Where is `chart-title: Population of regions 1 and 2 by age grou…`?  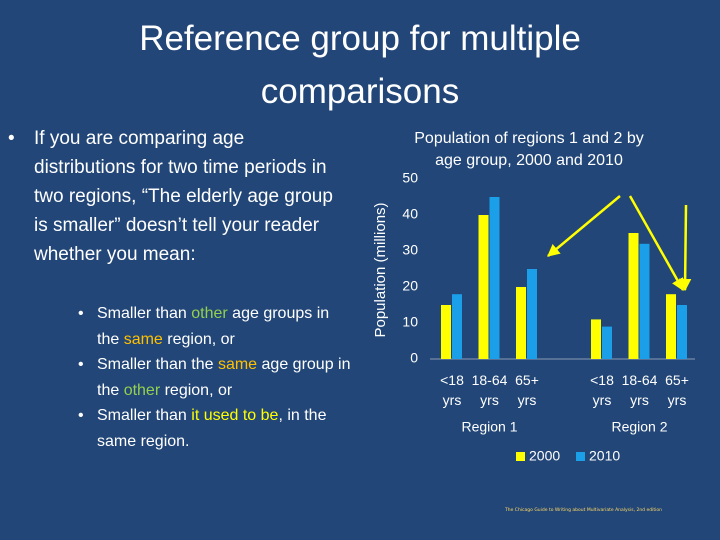
chart-title: Population of regions 1 and 2 by age grou… is located at coordinates (529, 149).